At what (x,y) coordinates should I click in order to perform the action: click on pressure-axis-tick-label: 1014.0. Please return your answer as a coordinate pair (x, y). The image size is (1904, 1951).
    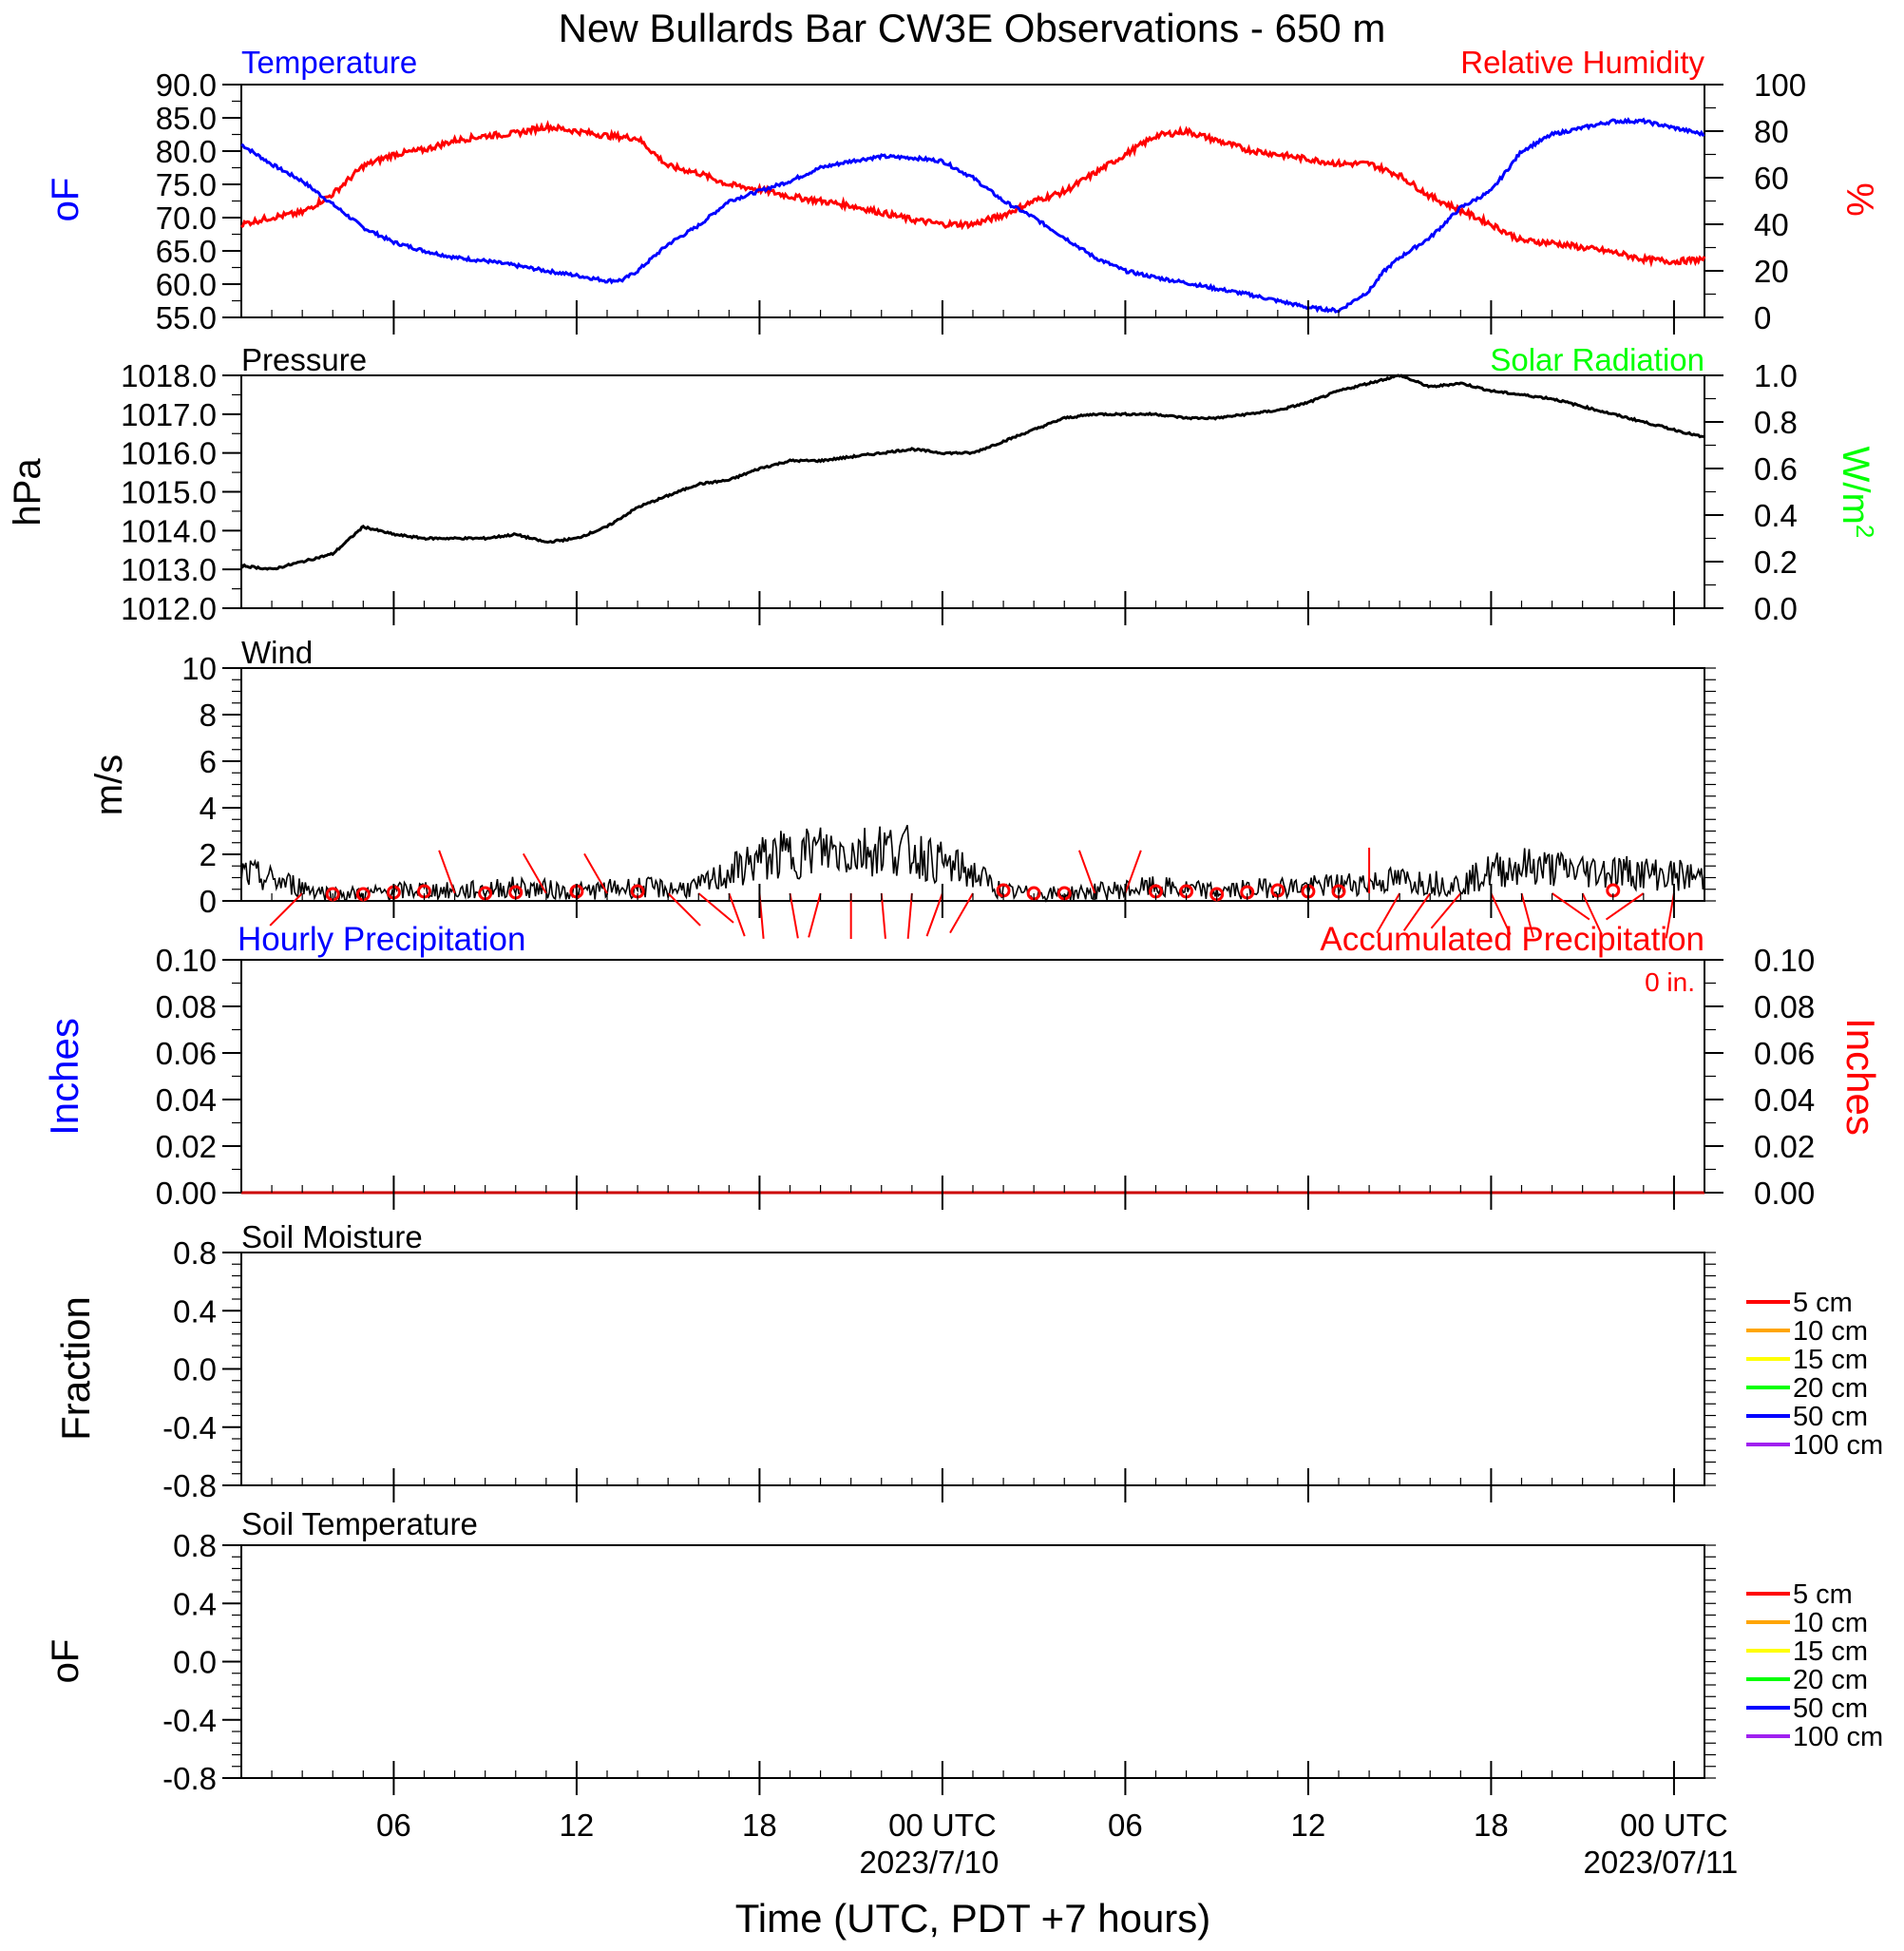
    Looking at the image, I should click on (169, 530).